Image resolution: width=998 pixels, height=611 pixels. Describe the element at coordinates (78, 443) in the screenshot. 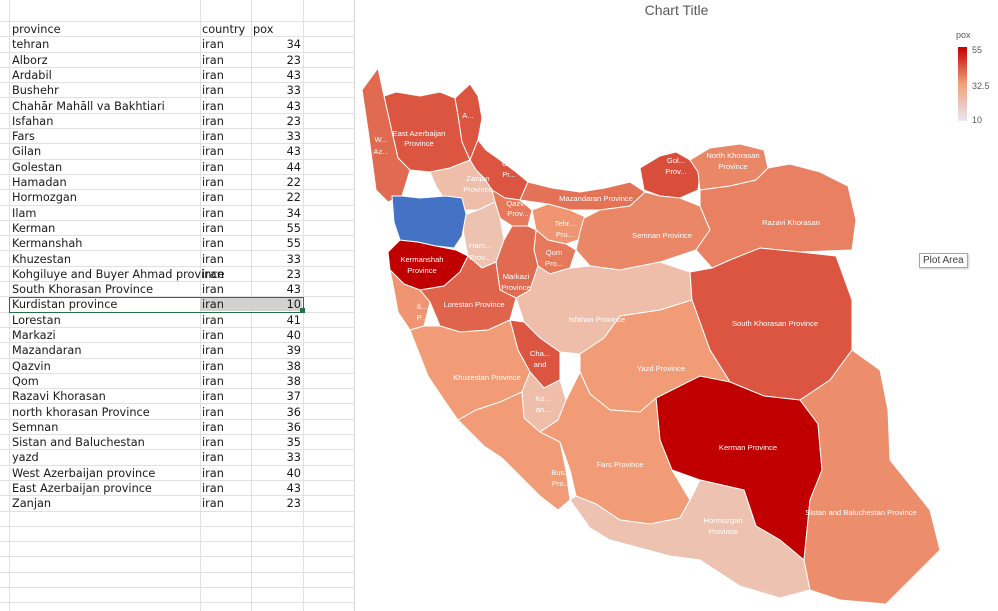

I see `province-cell: Sistan and Baluchestan` at that location.